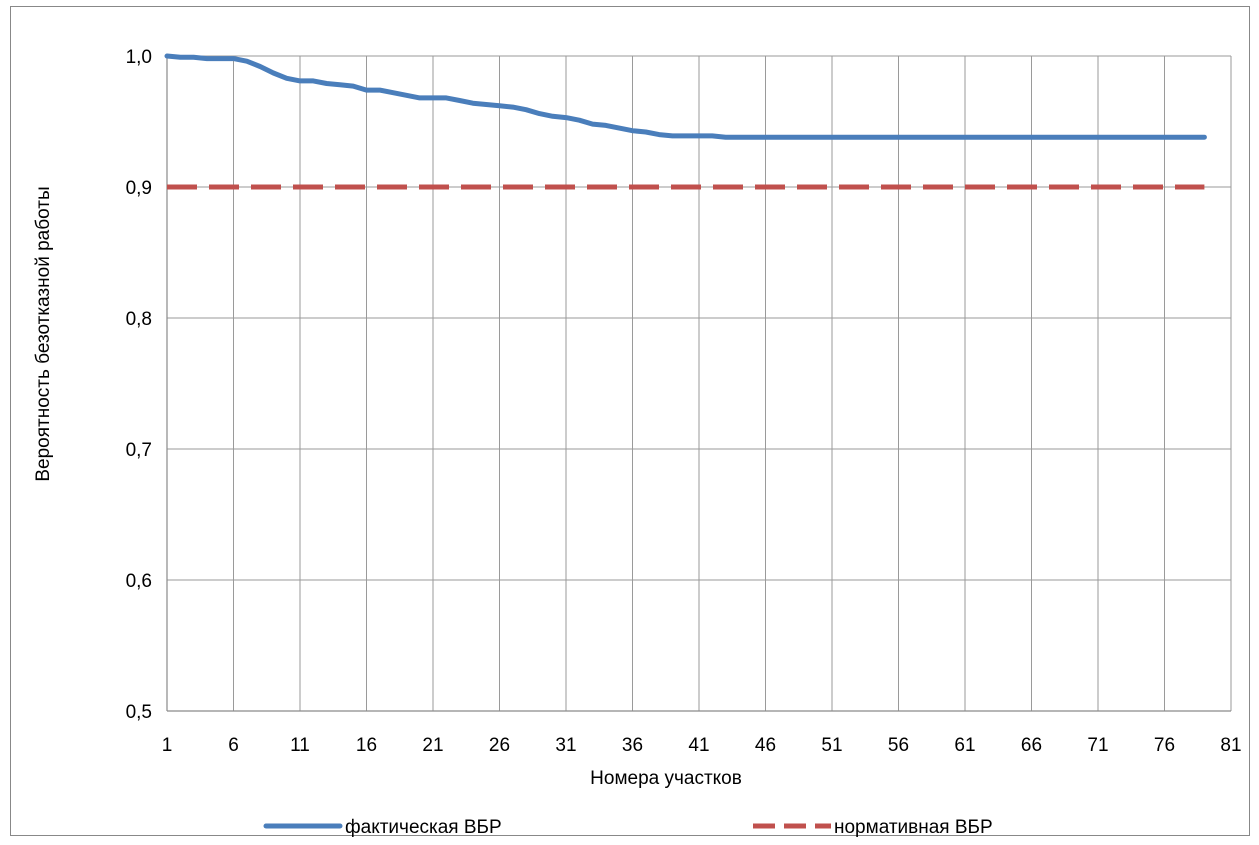 The image size is (1259, 845). What do you see at coordinates (565, 745) in the screenshot?
I see `x-tick-label: 31` at bounding box center [565, 745].